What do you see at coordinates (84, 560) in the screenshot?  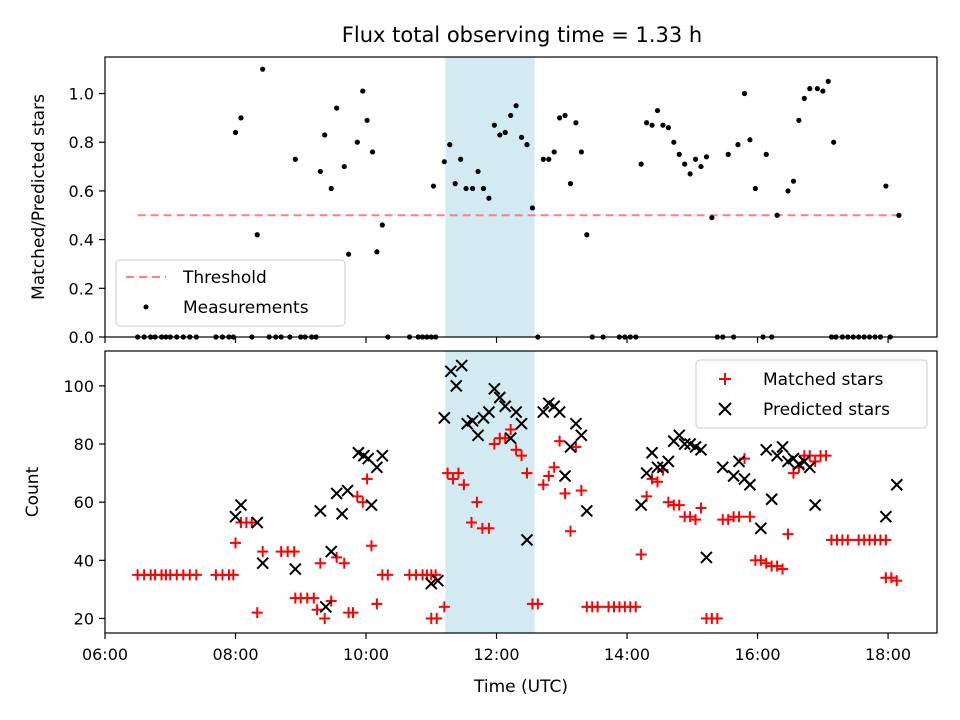 I see `bottom-y-tick-label: 40` at bounding box center [84, 560].